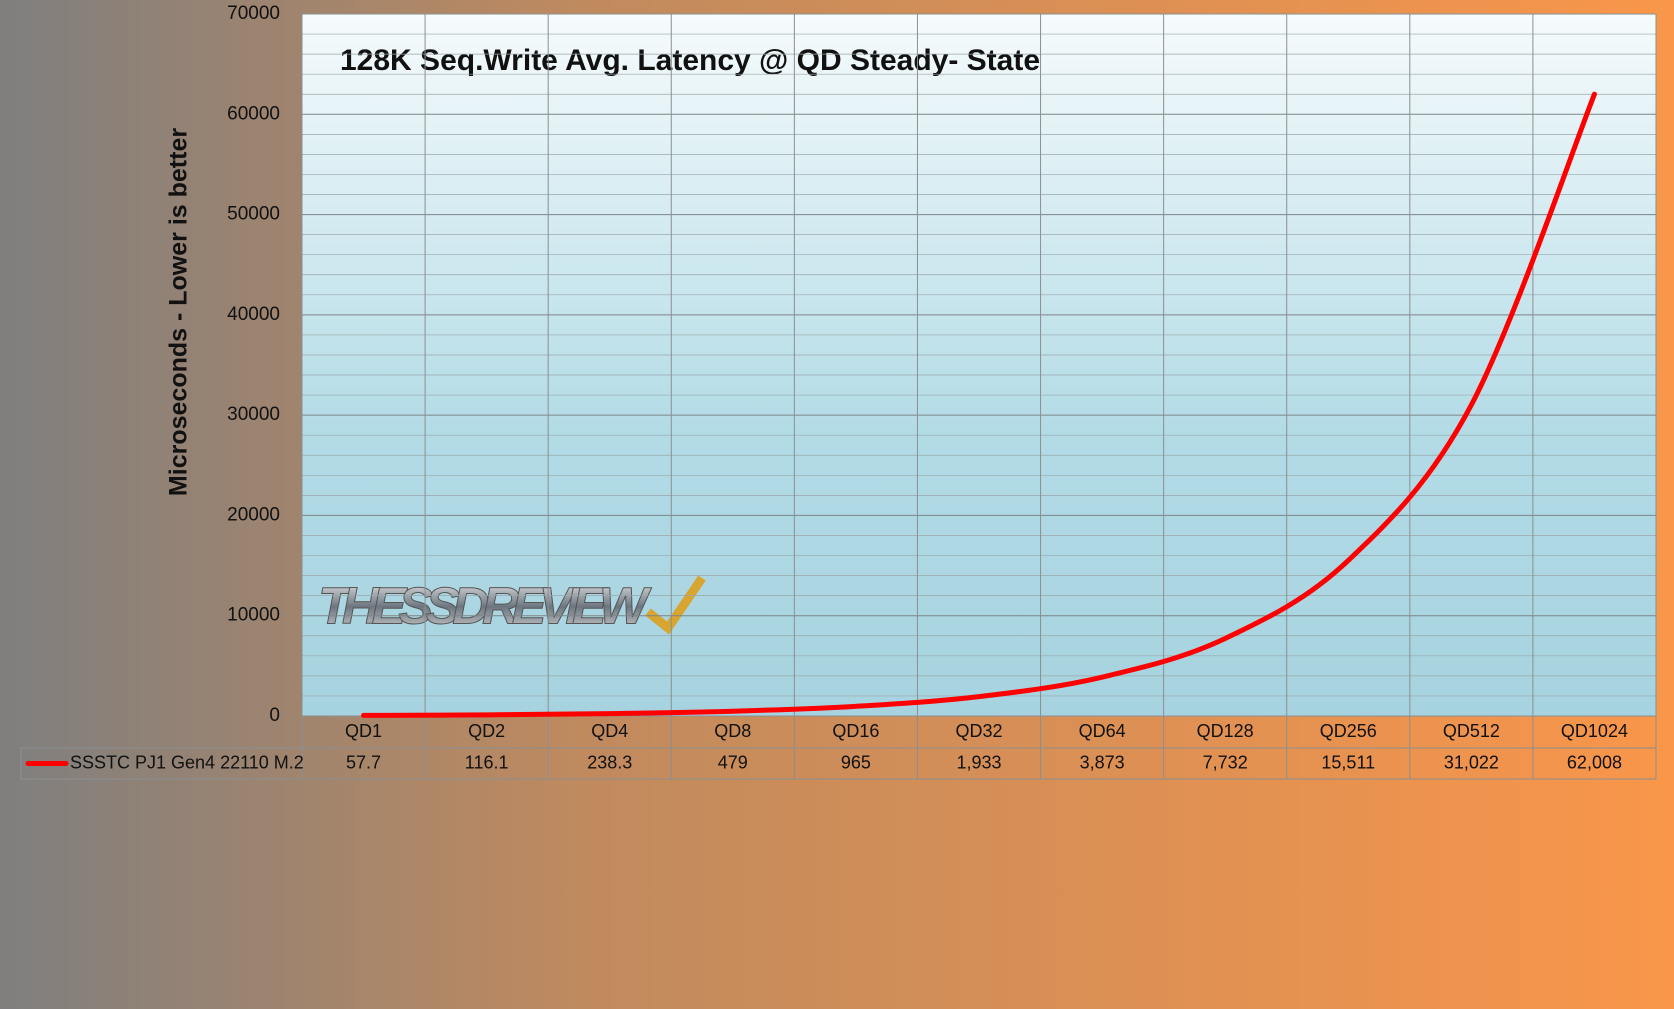  I want to click on y-tick-label: 60000, so click(253, 113).